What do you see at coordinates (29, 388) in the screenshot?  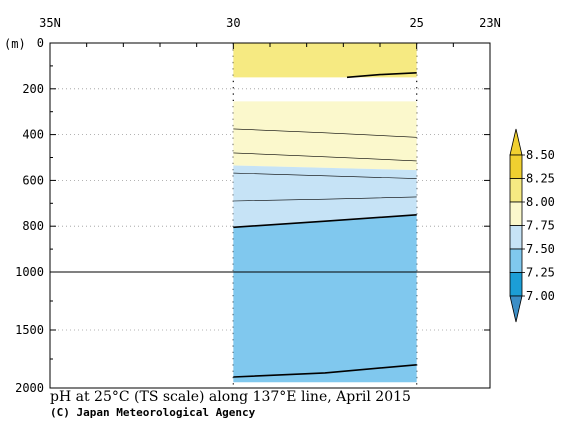 I see `y-tick-label-lower-1: 2000` at bounding box center [29, 388].